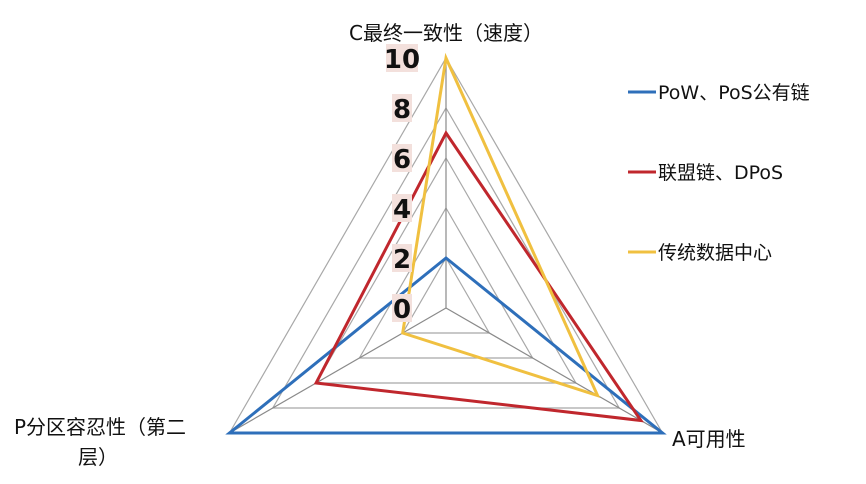 This screenshot has height=484, width=866. Describe the element at coordinates (98, 457) in the screenshot. I see `axis-label-p-line2: 层）` at that location.